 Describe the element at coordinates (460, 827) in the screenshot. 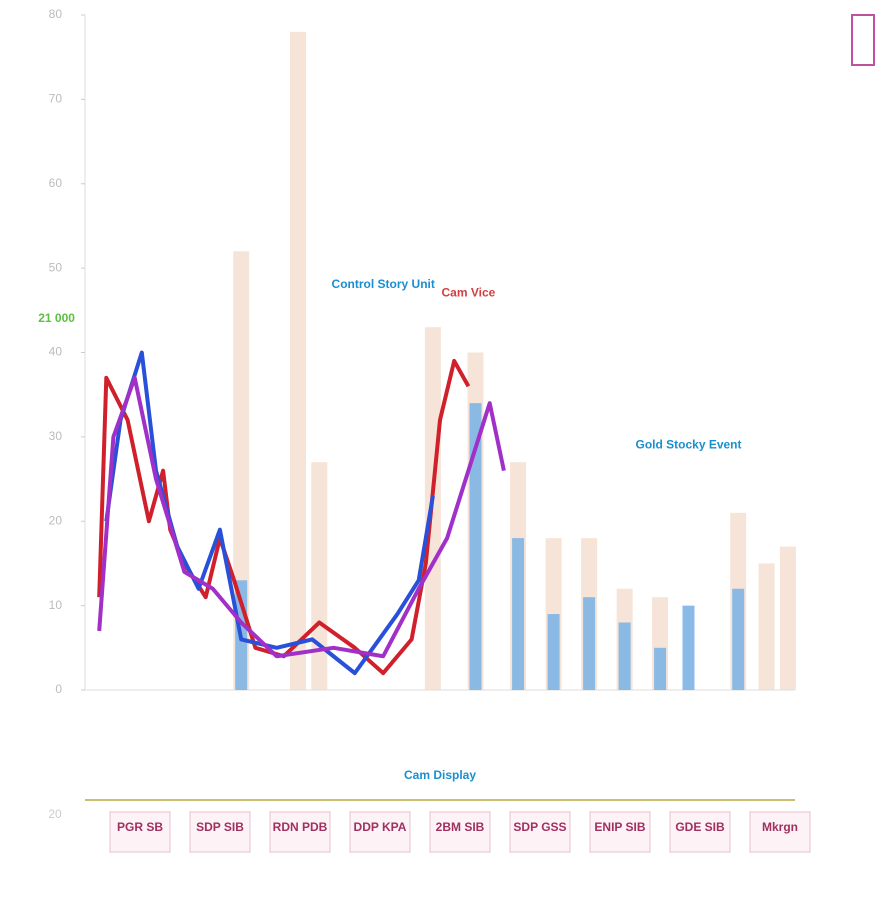

I see `footer-item: 2BM SIB` at that location.